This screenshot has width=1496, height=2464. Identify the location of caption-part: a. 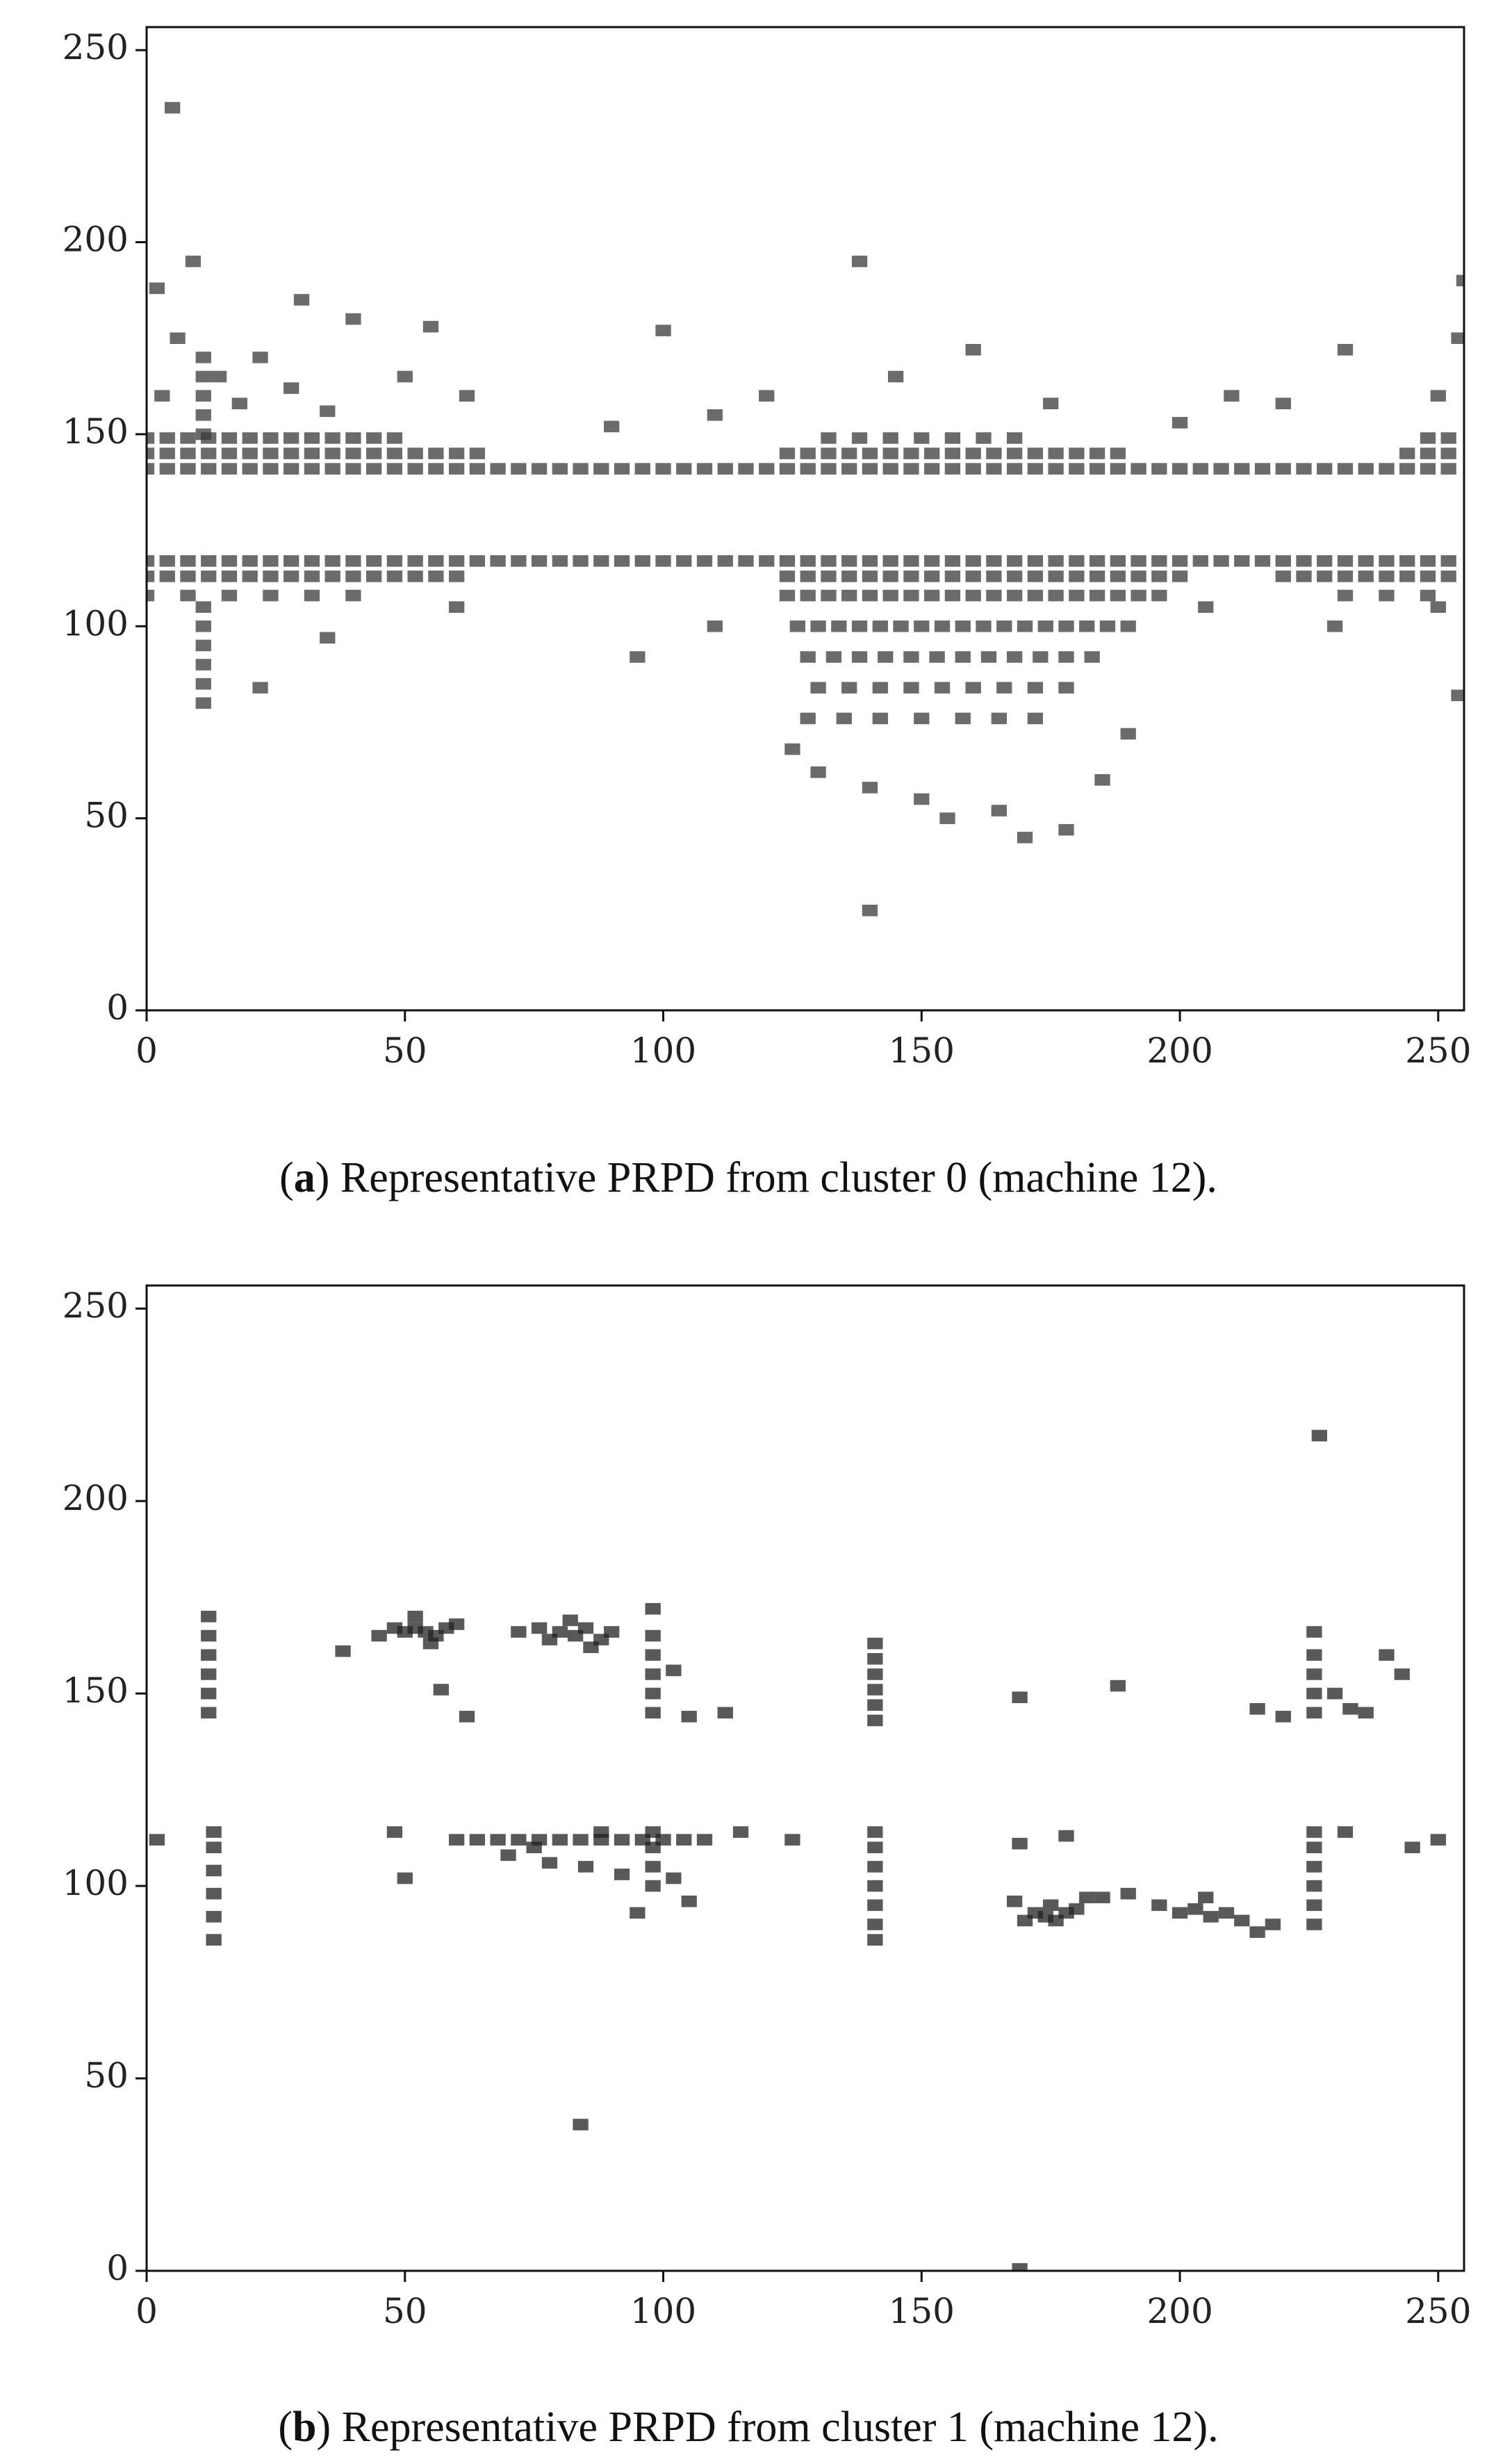
(305, 1177).